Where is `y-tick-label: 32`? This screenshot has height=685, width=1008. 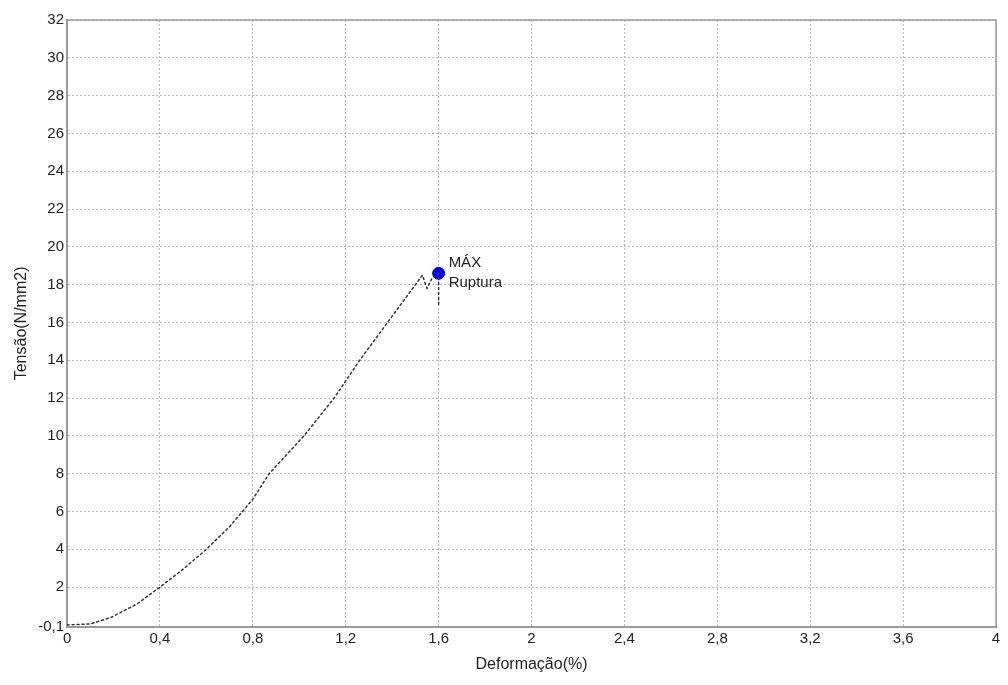
y-tick-label: 32 is located at coordinates (56, 19).